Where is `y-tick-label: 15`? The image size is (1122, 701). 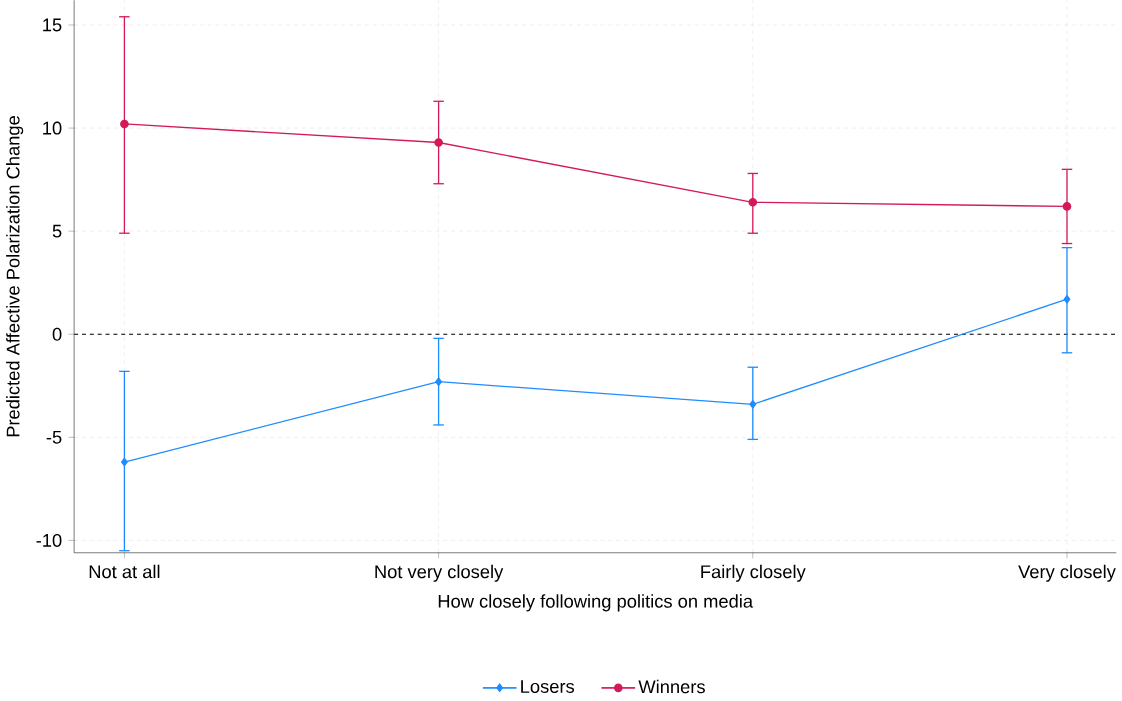 y-tick-label: 15 is located at coordinates (52, 25).